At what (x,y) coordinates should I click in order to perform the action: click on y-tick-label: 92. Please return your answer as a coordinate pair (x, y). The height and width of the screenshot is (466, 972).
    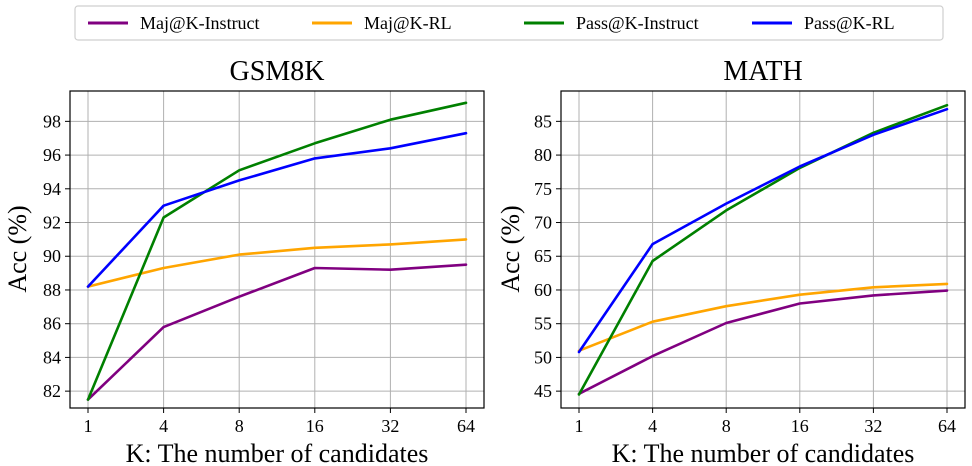
    Looking at the image, I should click on (52, 223).